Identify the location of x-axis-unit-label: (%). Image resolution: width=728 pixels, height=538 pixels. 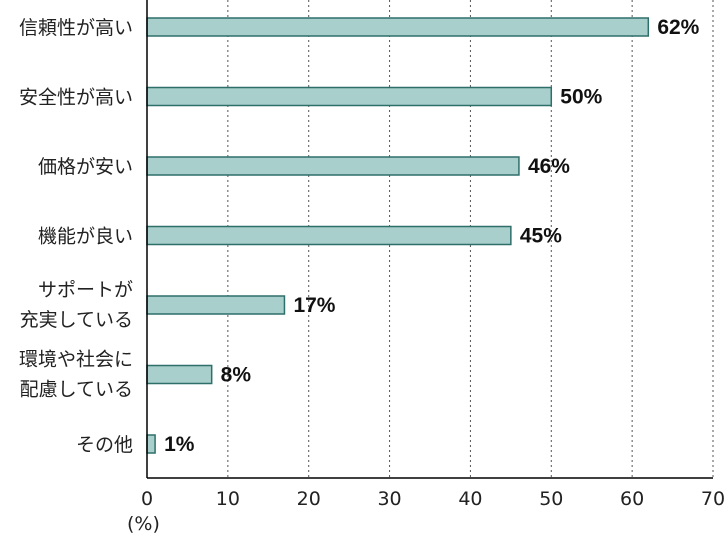
(143, 524).